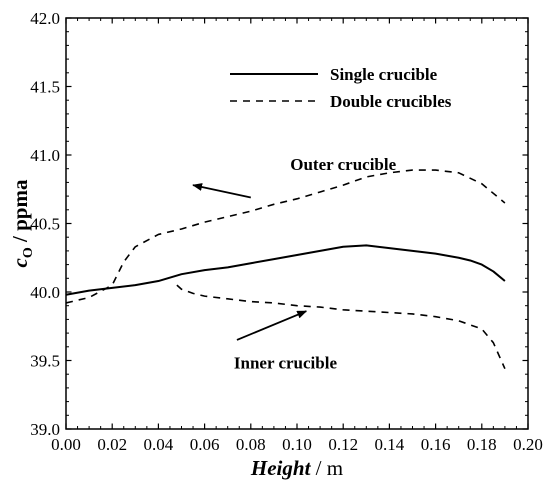  What do you see at coordinates (436, 444) in the screenshot?
I see `x-tick-label: 0.16` at bounding box center [436, 444].